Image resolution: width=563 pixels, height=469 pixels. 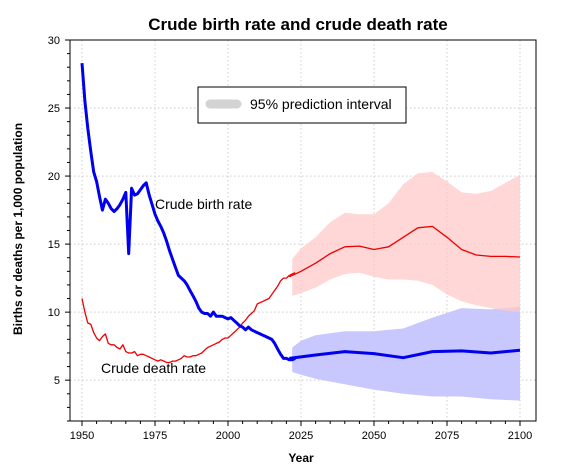 I want to click on death-rate-line, so click(x=188, y=318).